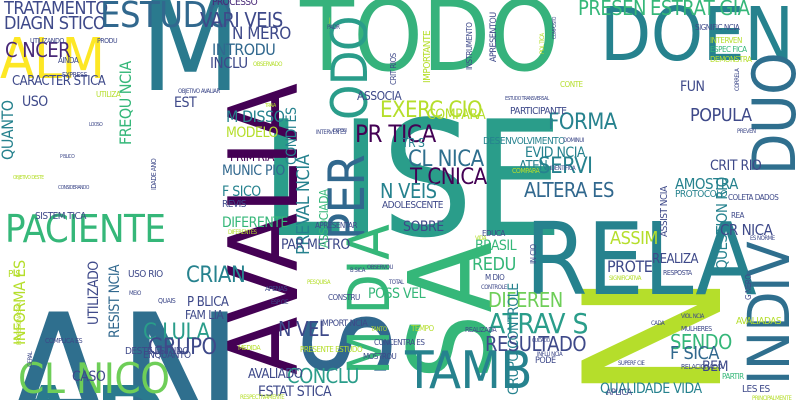  Describe the element at coordinates (423, 227) in the screenshot. I see `cloud-word: SOBRE` at that location.